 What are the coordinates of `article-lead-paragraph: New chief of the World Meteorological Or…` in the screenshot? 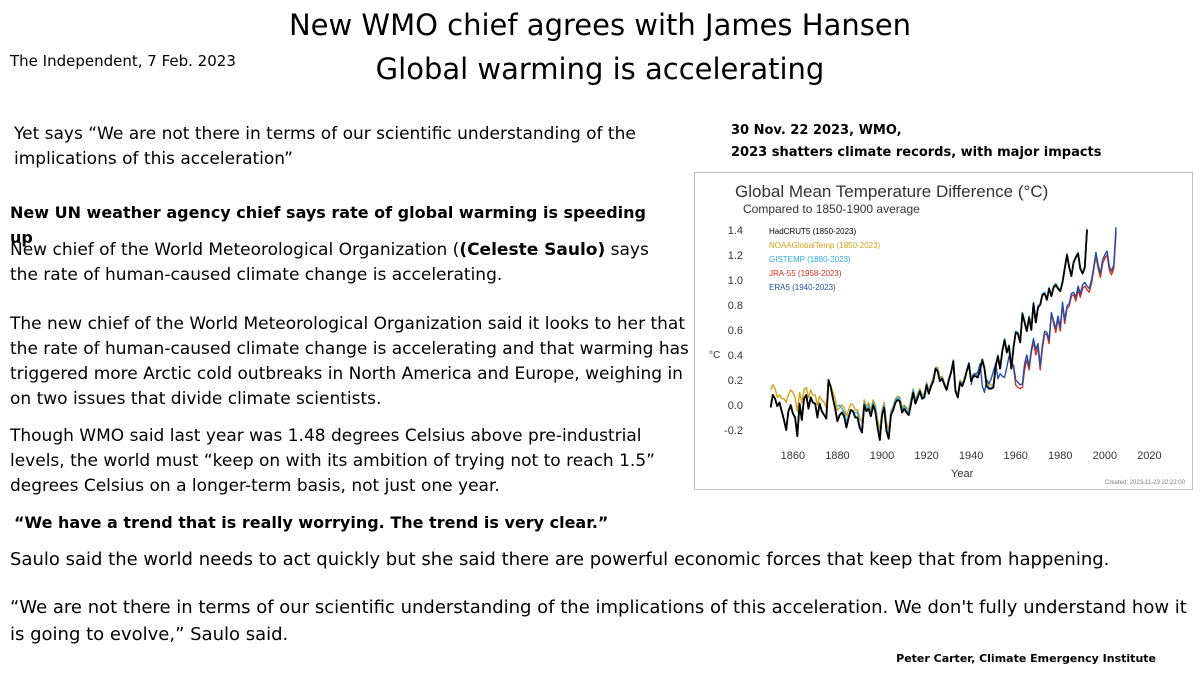 It's located at (345, 263).